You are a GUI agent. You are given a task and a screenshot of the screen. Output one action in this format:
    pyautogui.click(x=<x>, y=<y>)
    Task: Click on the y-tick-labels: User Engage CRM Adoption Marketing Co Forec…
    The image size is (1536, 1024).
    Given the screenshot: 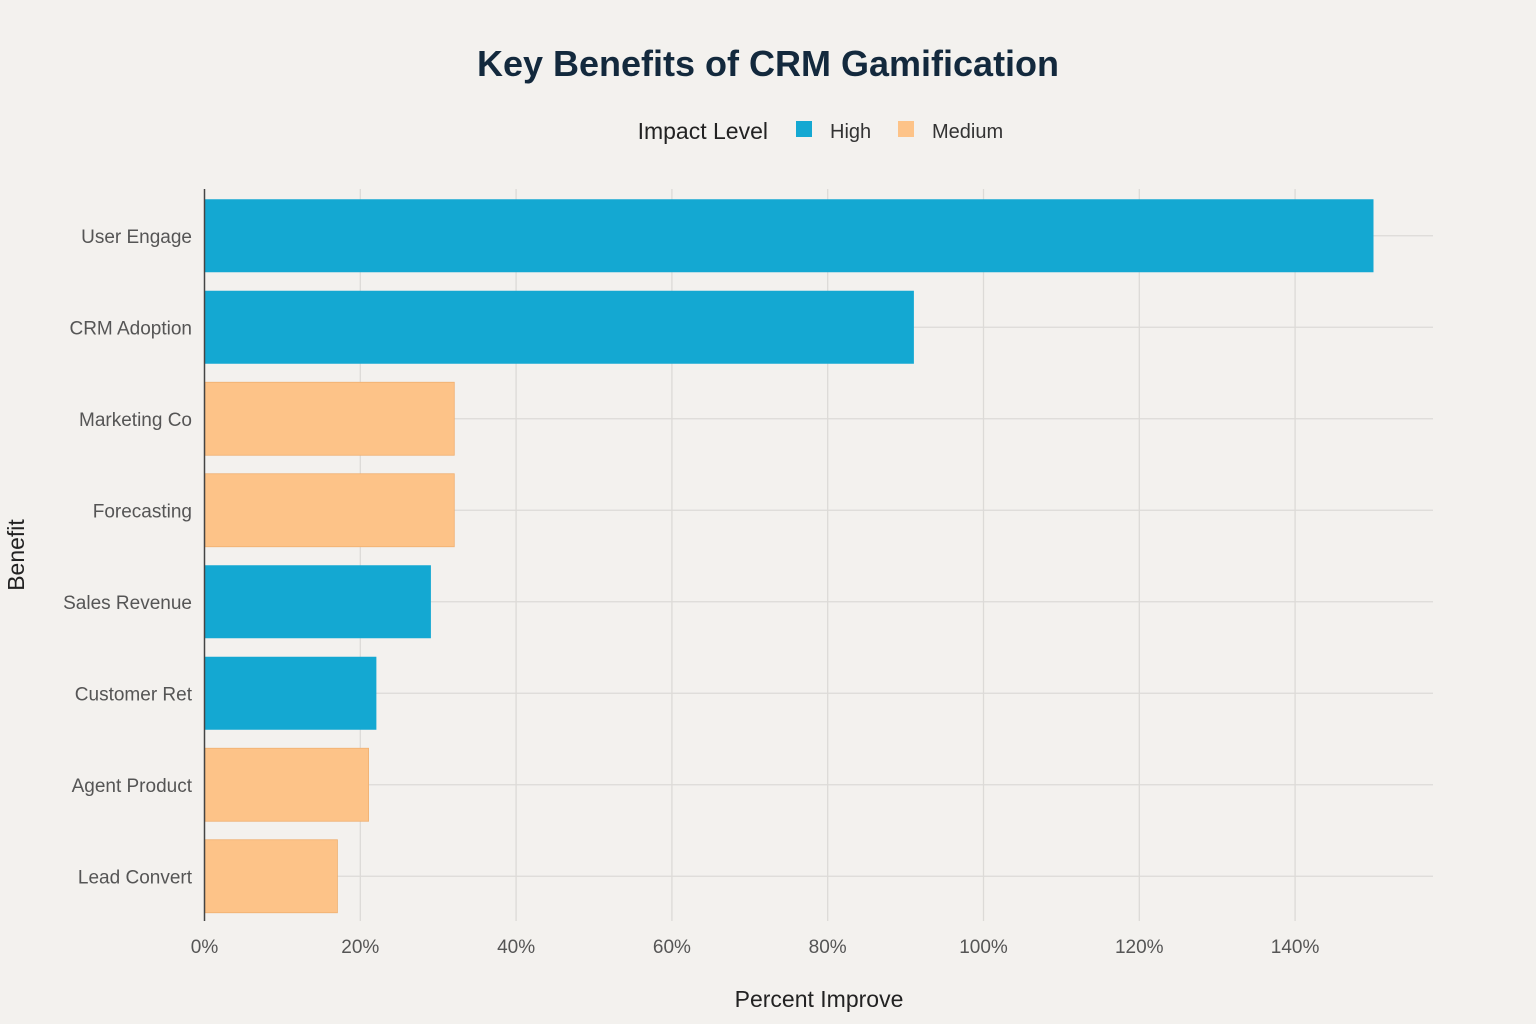 What is the action you would take?
    pyautogui.click(x=128, y=558)
    